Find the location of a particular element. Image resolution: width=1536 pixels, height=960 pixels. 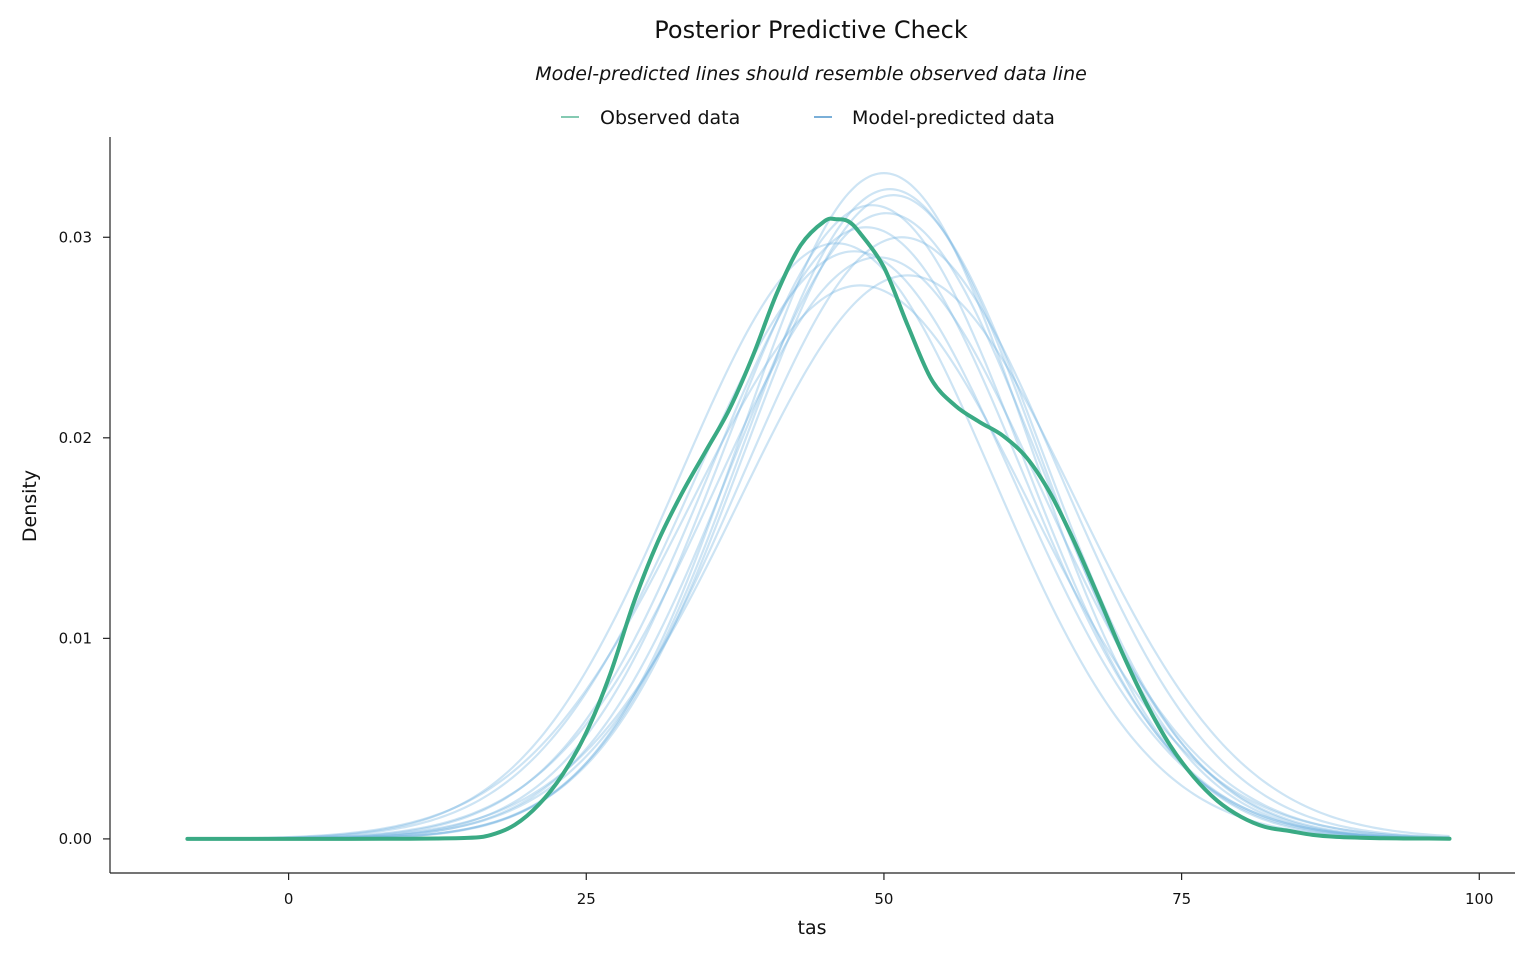

x-tick-label: 25 is located at coordinates (586, 899).